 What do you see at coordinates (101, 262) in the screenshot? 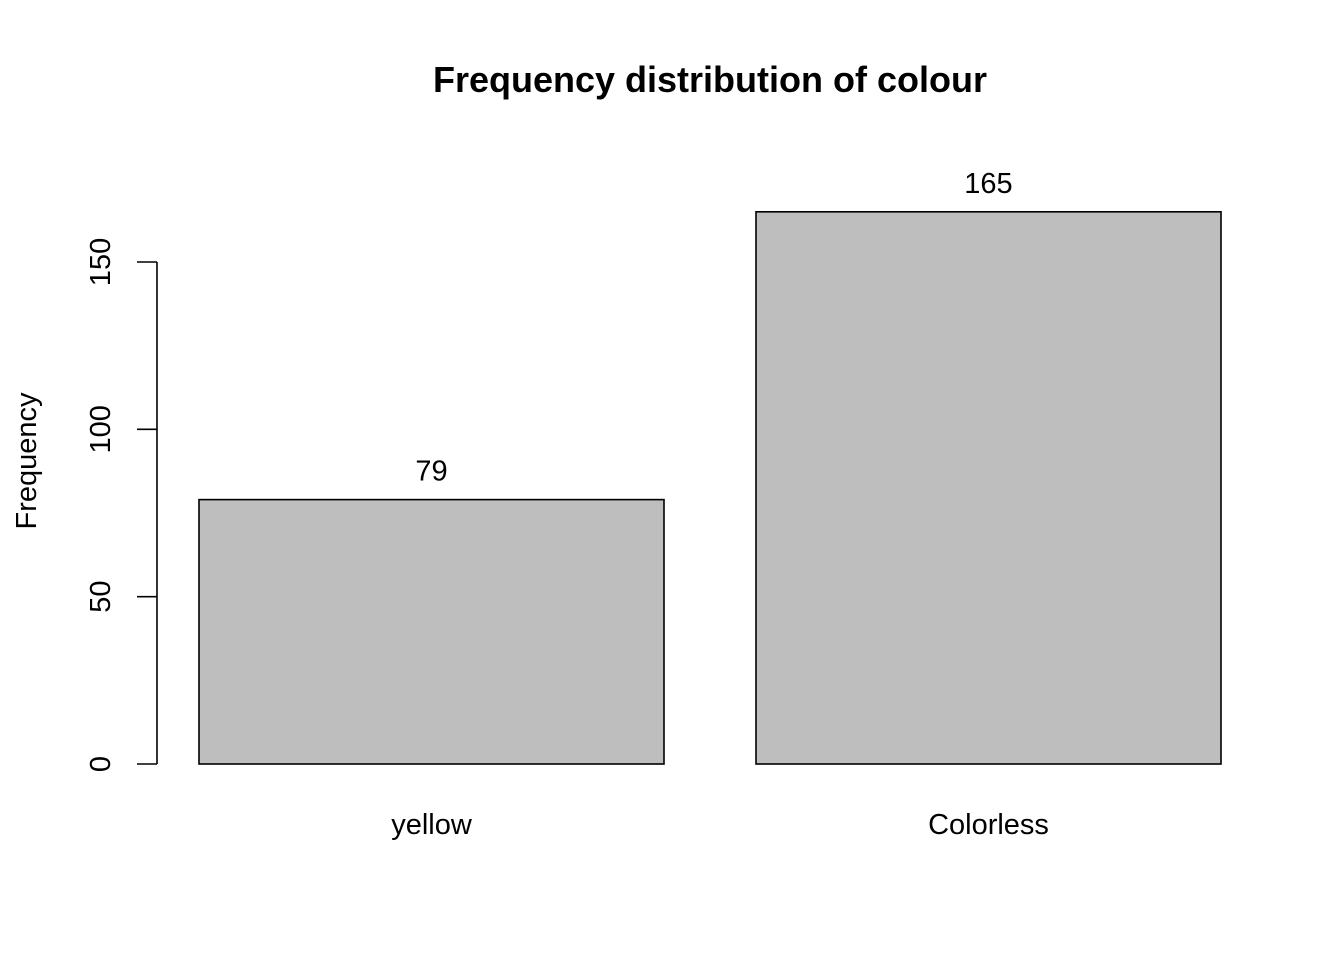
I see `y-tick-label: 150` at bounding box center [101, 262].